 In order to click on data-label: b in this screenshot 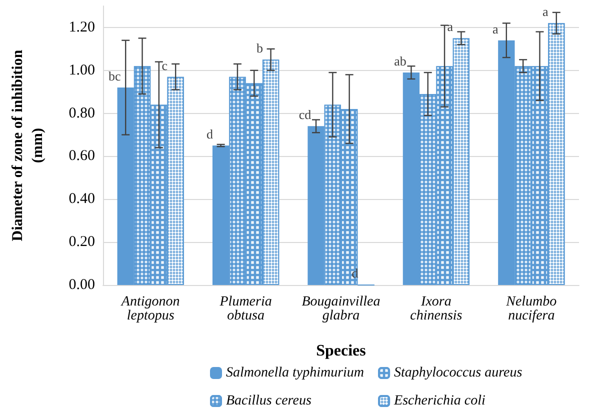, I will do `click(260, 48)`.